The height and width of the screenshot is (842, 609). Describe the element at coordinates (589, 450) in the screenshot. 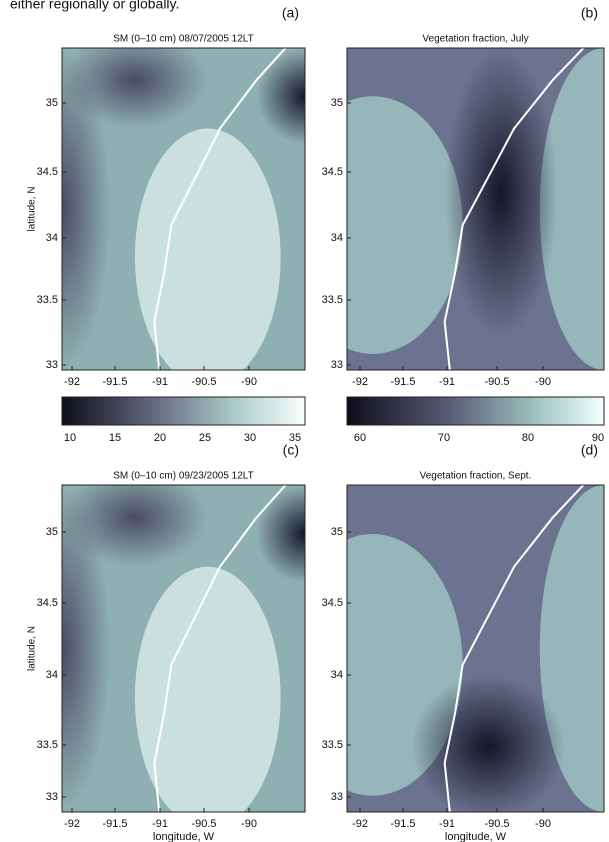

I see `panel-label: (d)` at that location.